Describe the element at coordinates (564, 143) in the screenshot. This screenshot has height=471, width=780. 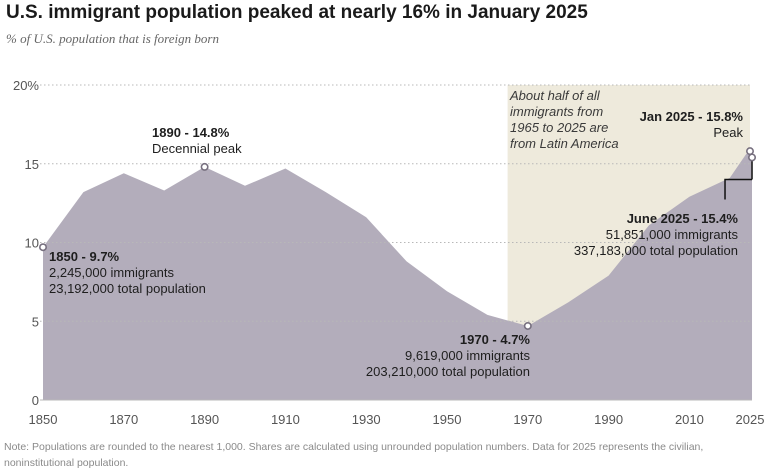
I see `shaded-region-label-line-3: from Latin America` at that location.